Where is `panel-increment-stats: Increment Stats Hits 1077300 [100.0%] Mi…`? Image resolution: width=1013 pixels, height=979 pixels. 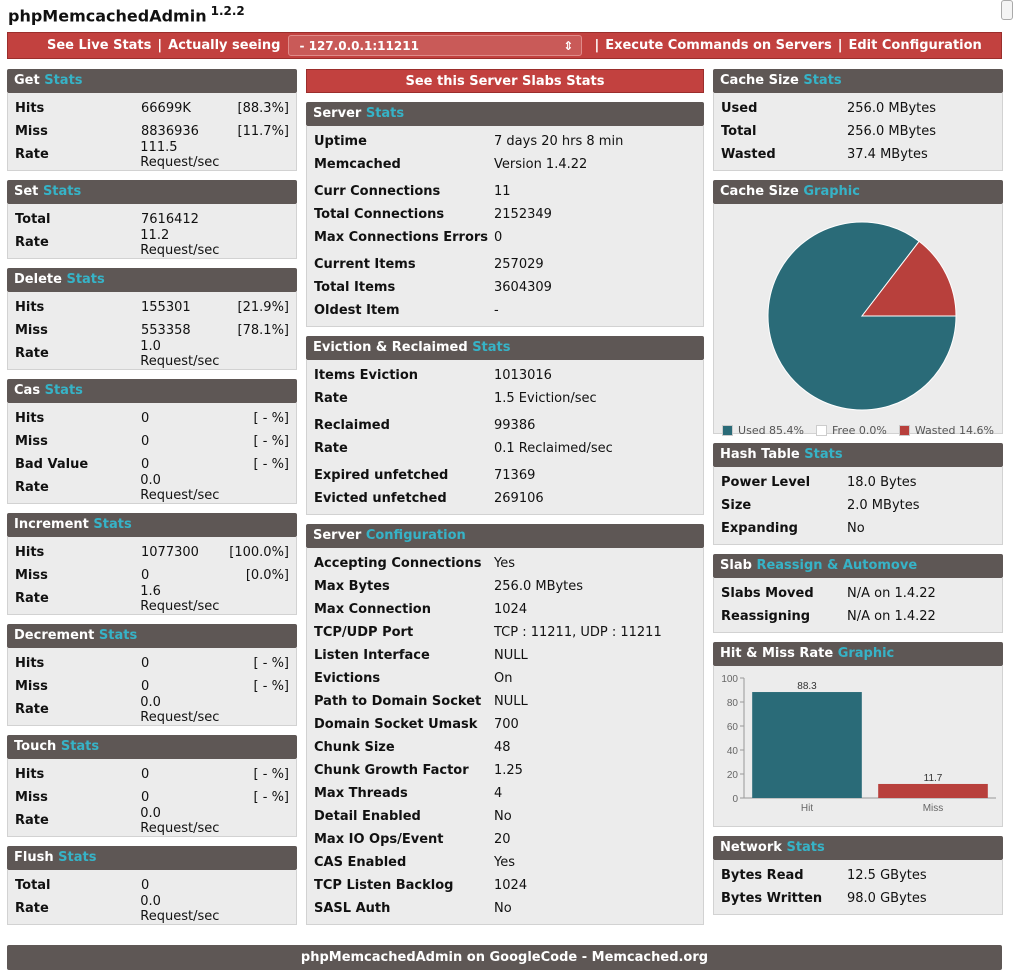 panel-increment-stats: Increment Stats Hits 1077300 [100.0%] Mi… is located at coordinates (152, 564).